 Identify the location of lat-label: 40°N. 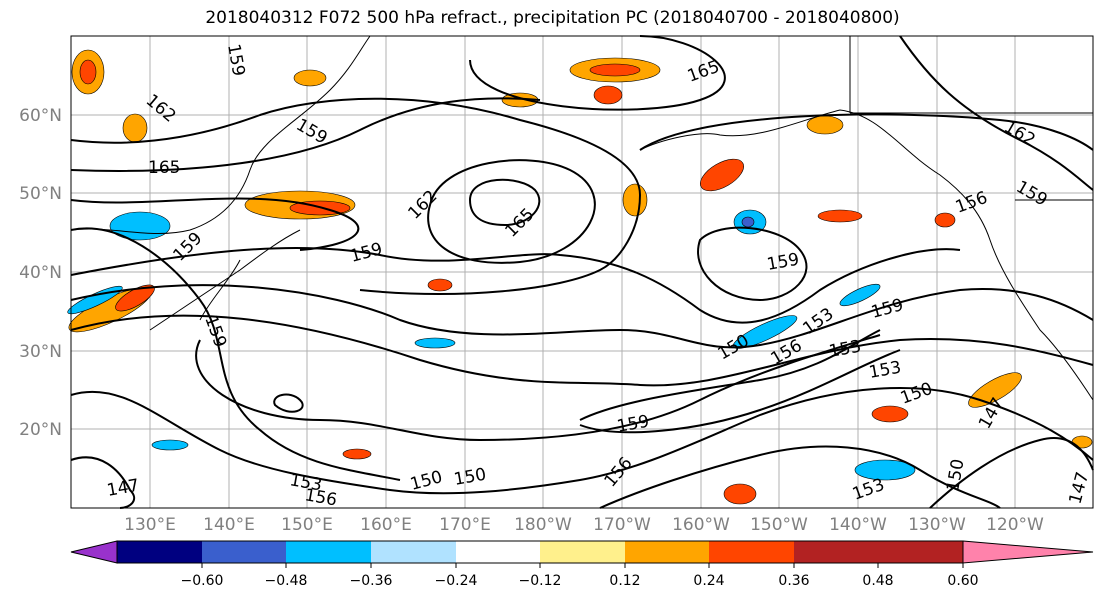
(40, 273).